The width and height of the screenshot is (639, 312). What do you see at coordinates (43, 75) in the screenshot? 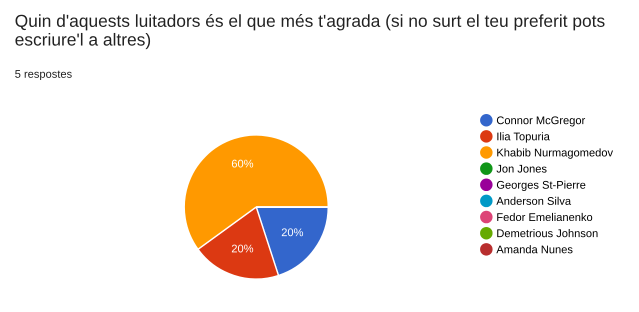
I see `text: 5 respostes` at bounding box center [43, 75].